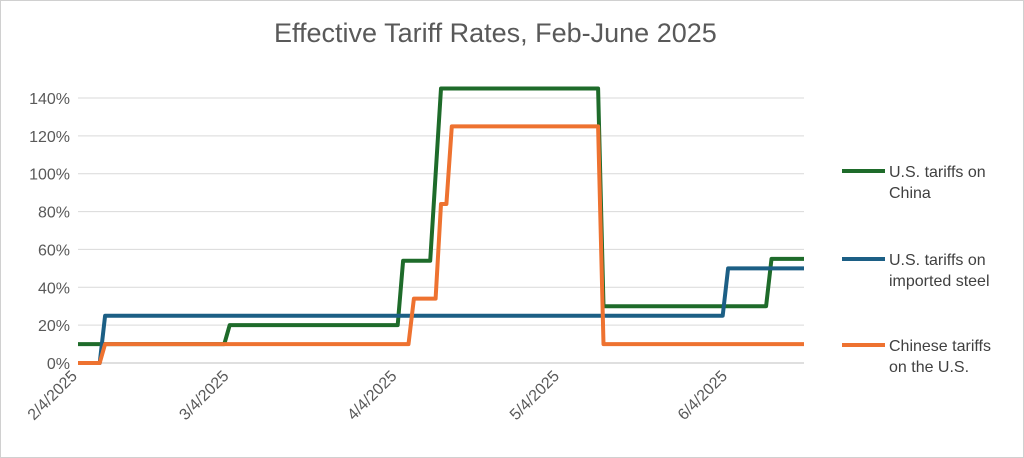 The image size is (1024, 458). Describe the element at coordinates (58, 364) in the screenshot. I see `y-tick-label: 0%` at that location.